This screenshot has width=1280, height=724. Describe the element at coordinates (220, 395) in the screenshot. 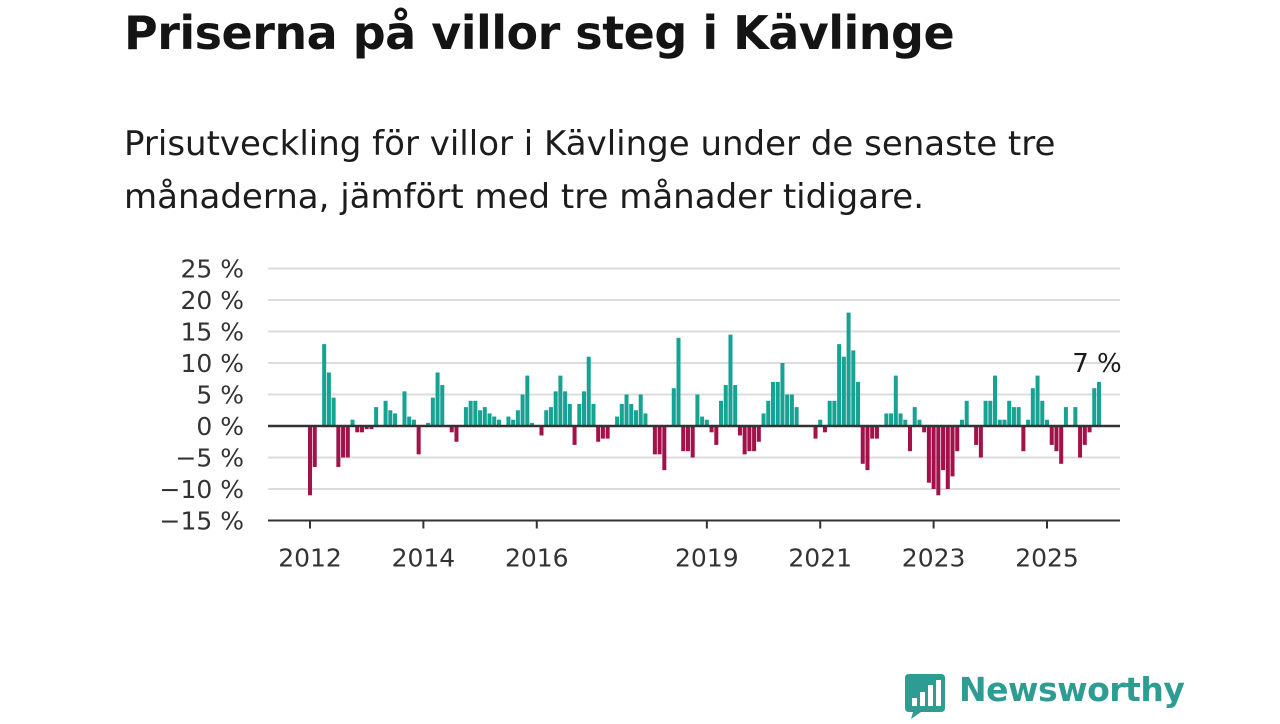

I see `y-tick-label: 5 %` at that location.